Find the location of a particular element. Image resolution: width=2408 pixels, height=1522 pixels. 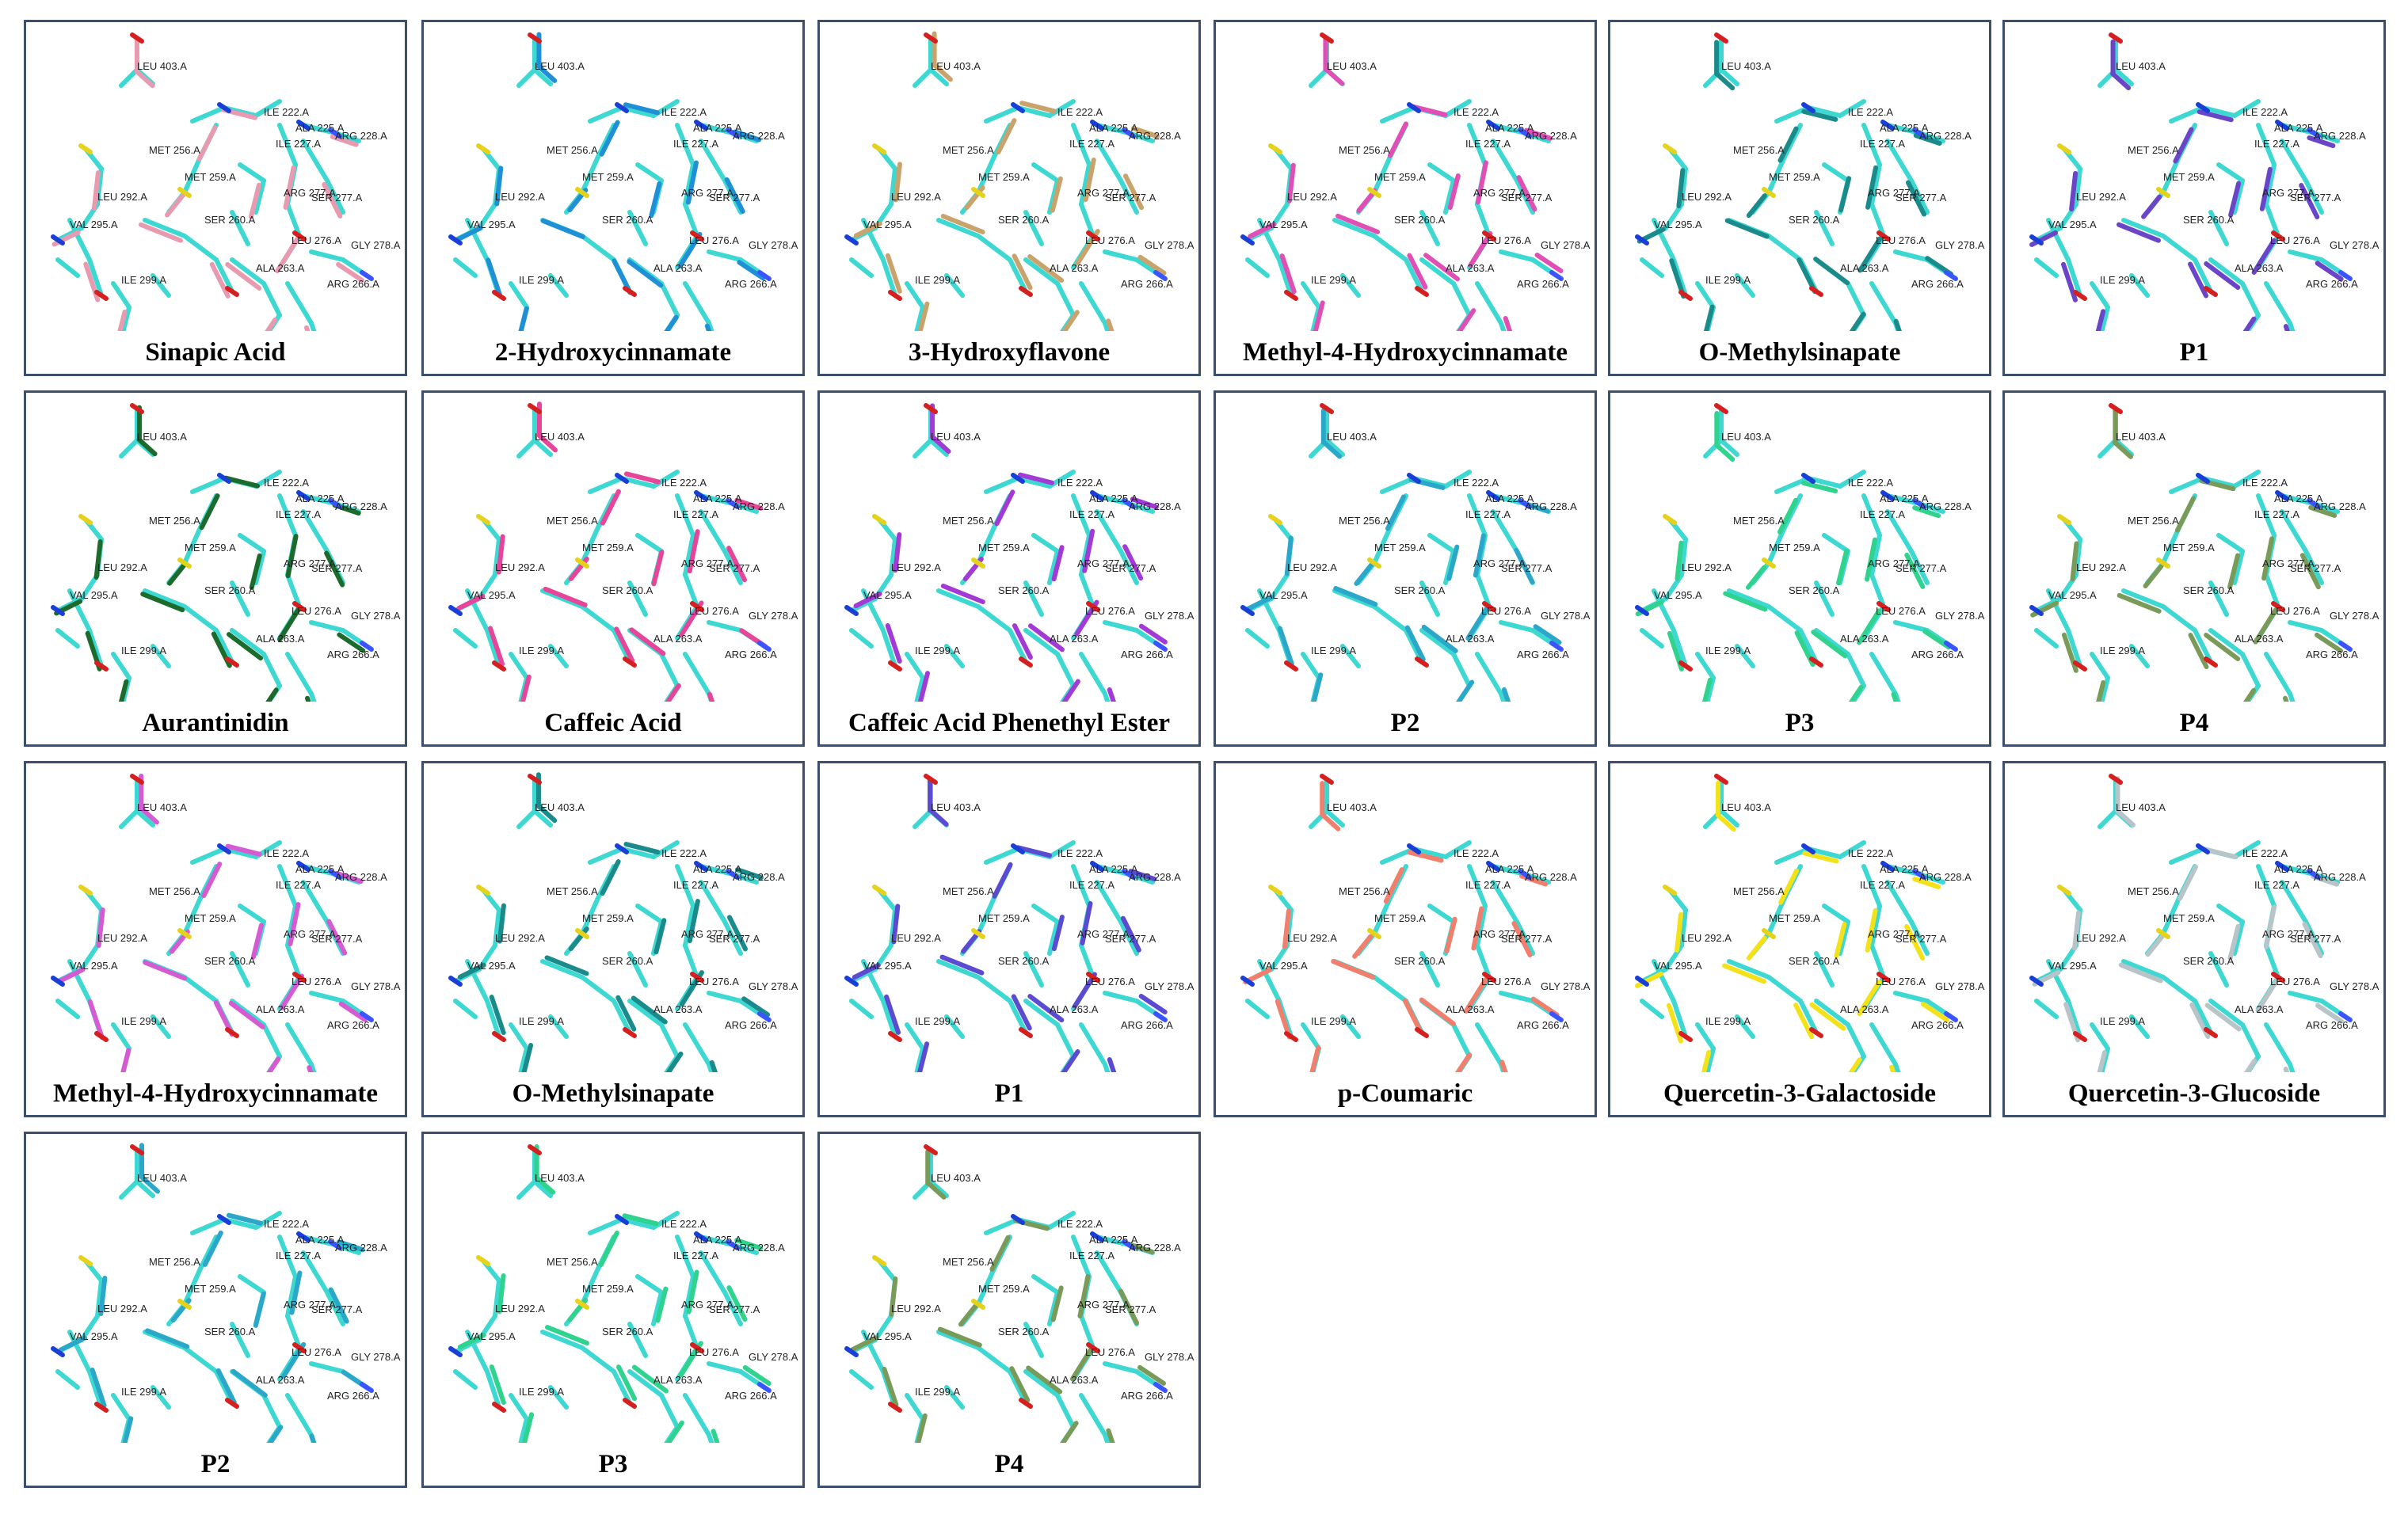

residue-label: ILE 222.A is located at coordinates (2265, 483).